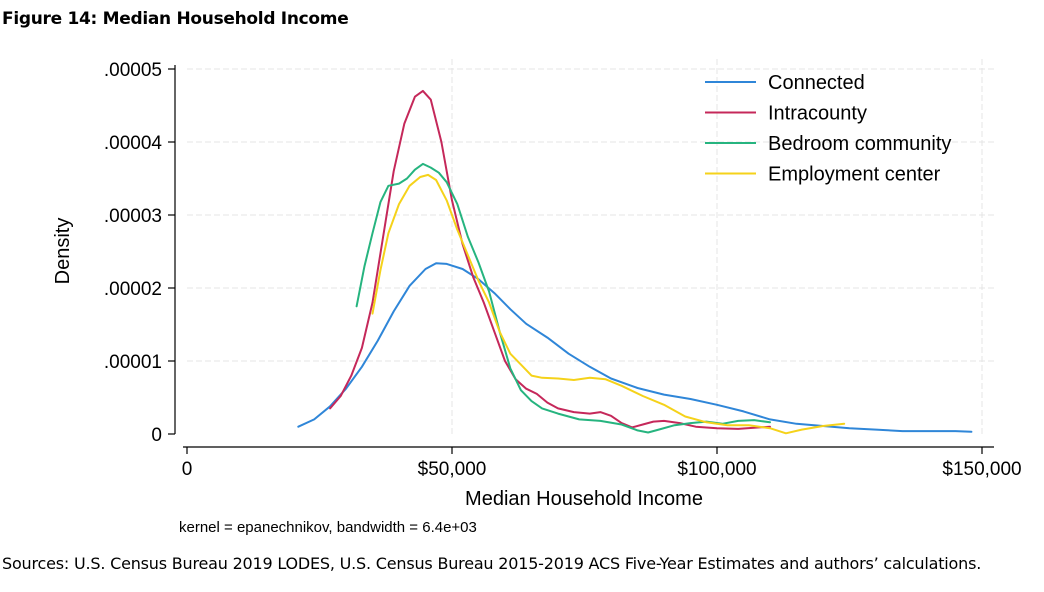 The image size is (1044, 592). Describe the element at coordinates (854, 175) in the screenshot. I see `legend-label-employment-center: Employment center` at that location.